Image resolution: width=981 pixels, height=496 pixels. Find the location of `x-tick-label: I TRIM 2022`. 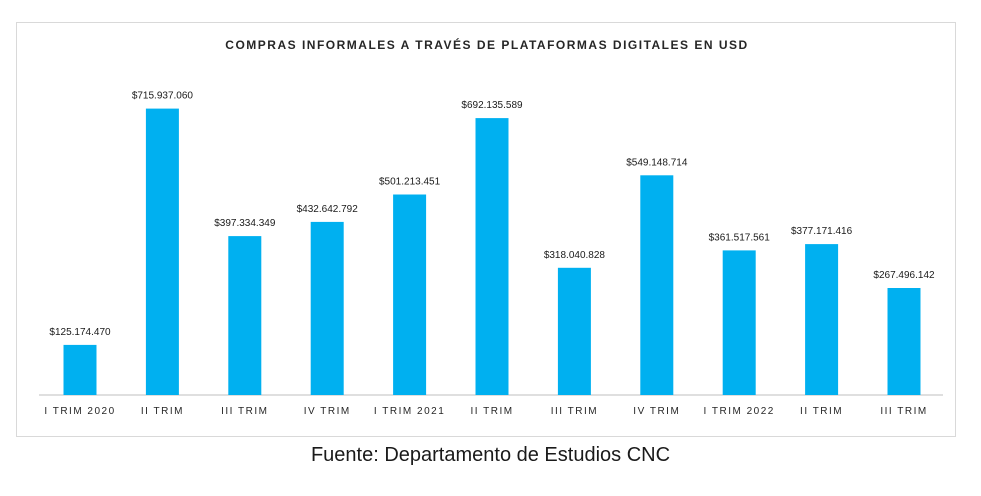

x-tick-label: I TRIM 2022 is located at coordinates (739, 411).